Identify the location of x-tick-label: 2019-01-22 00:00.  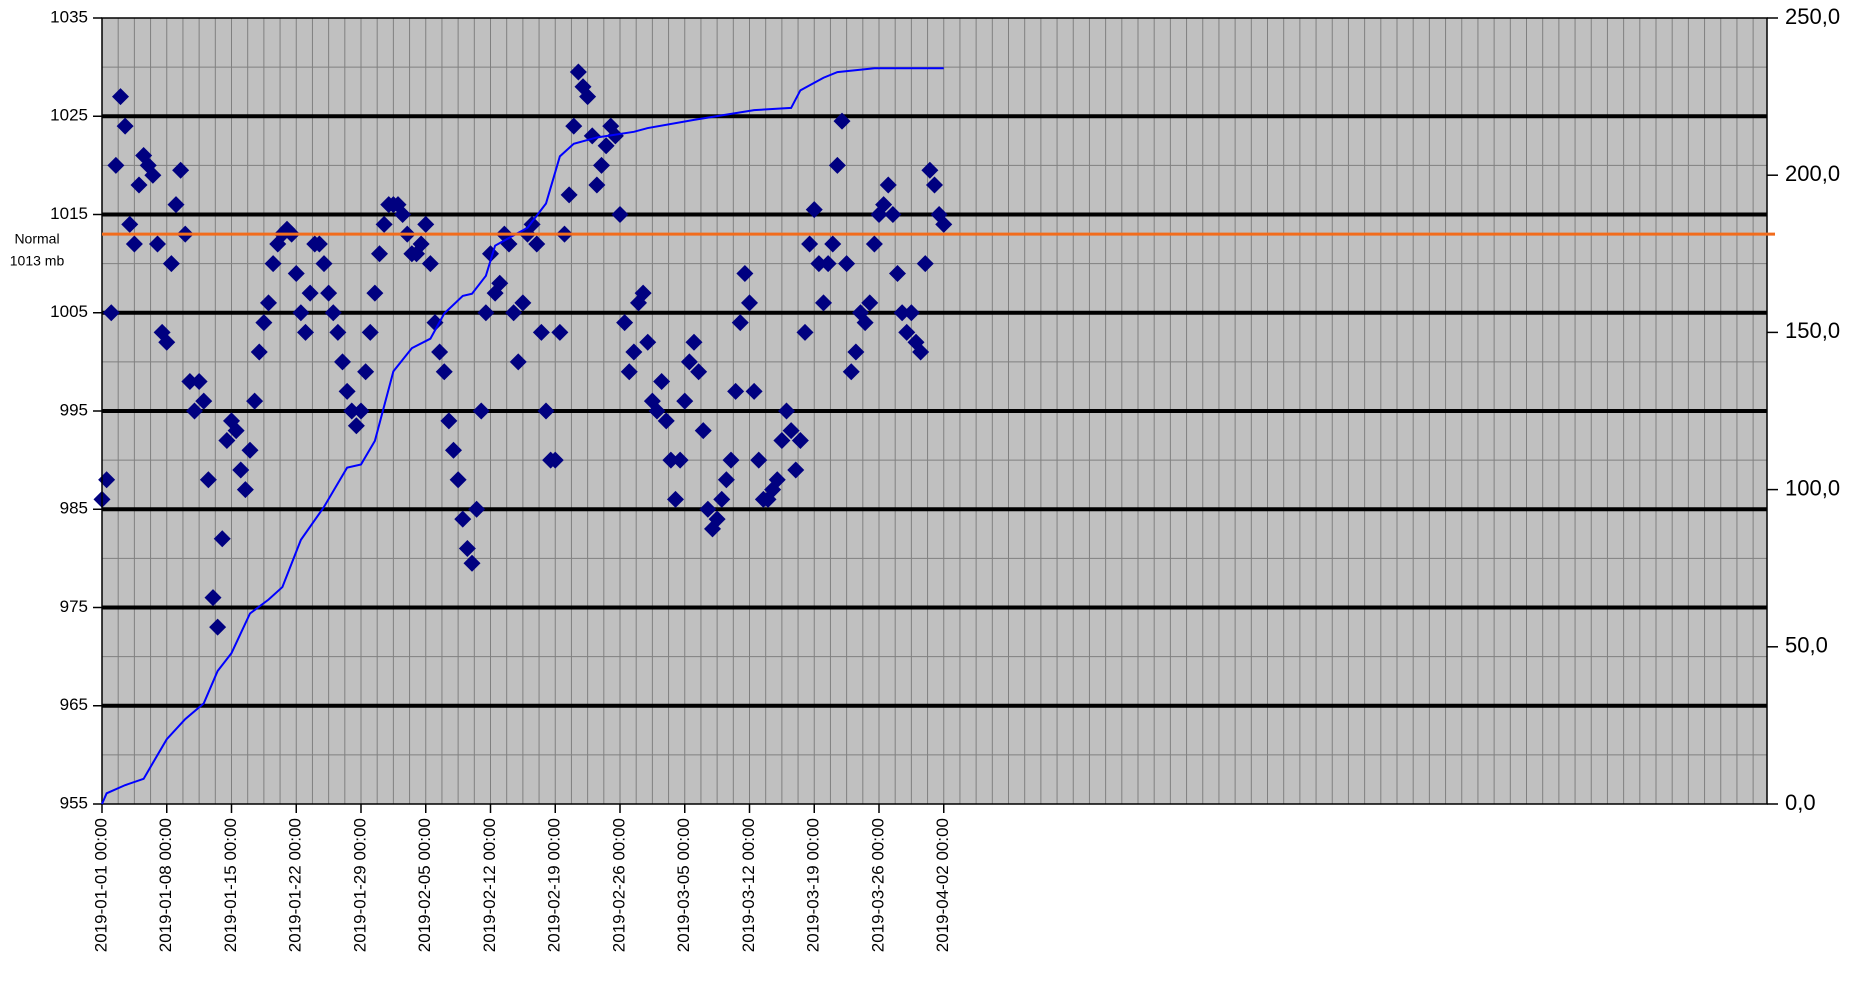
(295, 885).